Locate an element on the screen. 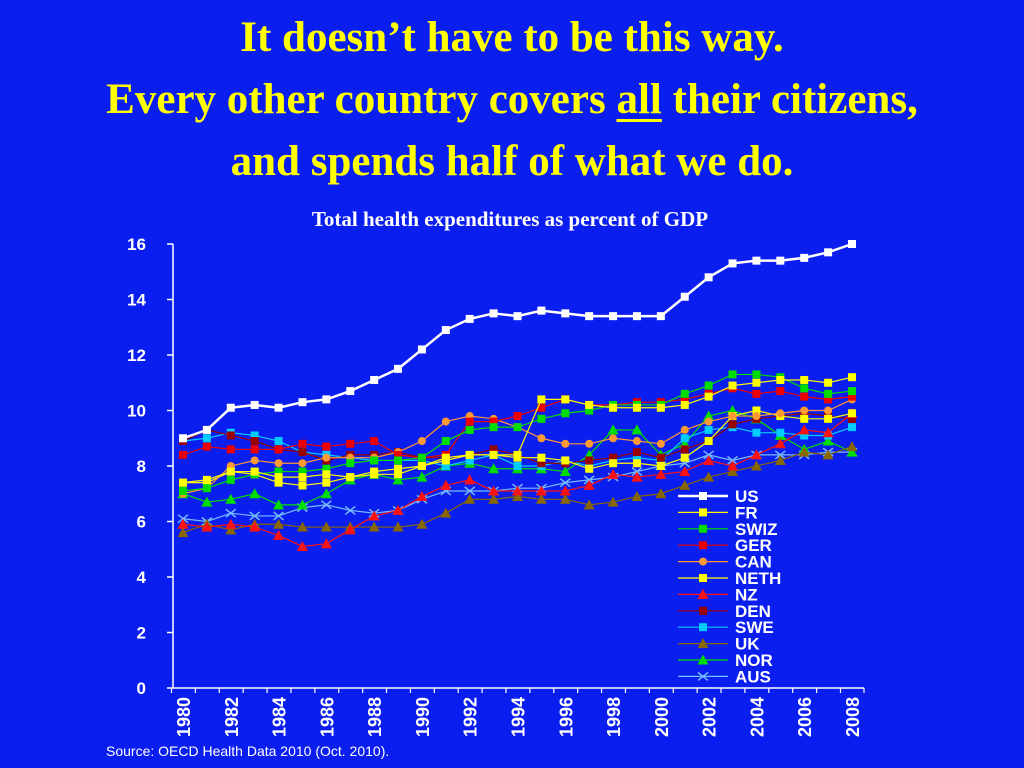 Image resolution: width=1024 pixels, height=768 pixels. series-line-swiz is located at coordinates (517, 432).